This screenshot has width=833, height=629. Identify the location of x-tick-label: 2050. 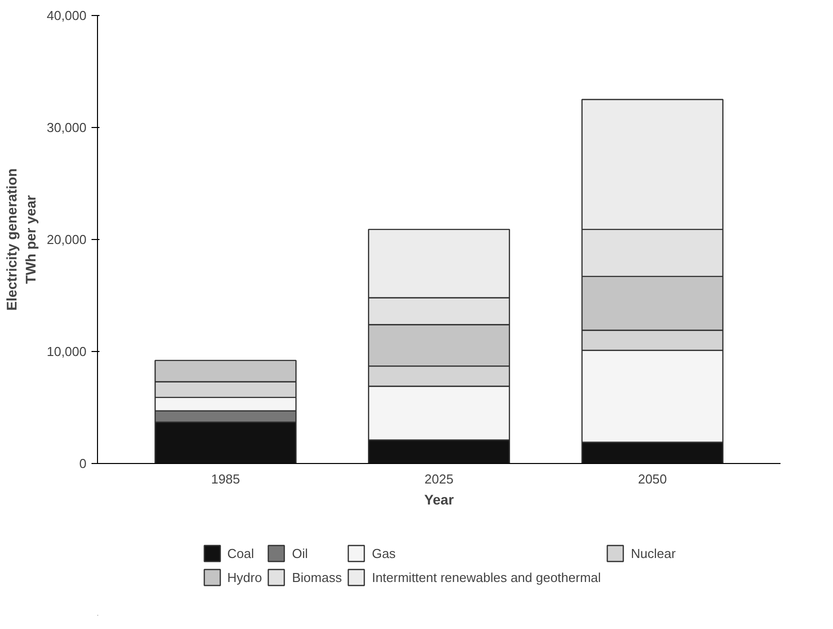
(652, 479).